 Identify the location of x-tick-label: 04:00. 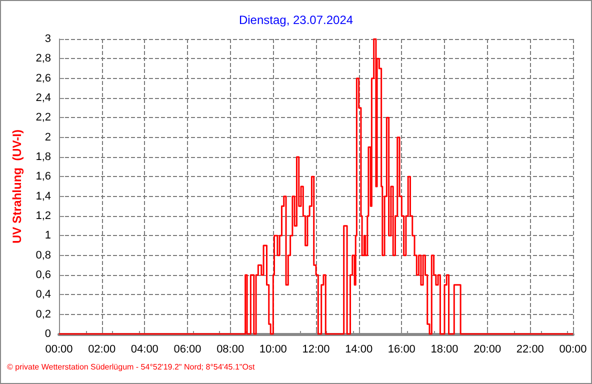
(144, 350).